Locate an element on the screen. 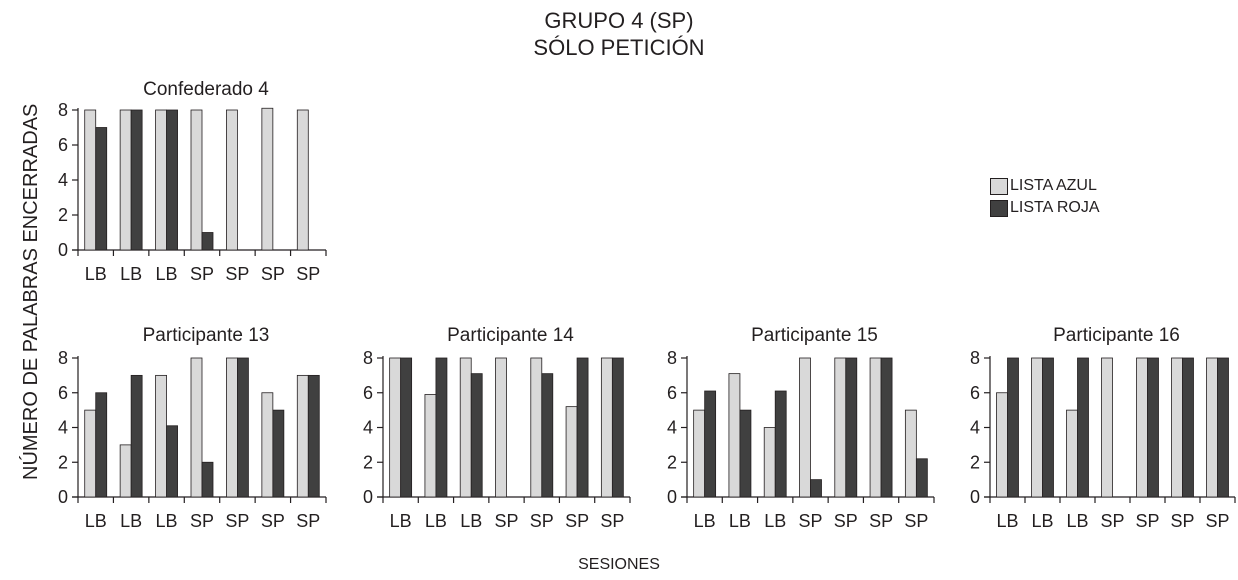  panel-title: Participante 13 is located at coordinates (206, 335).